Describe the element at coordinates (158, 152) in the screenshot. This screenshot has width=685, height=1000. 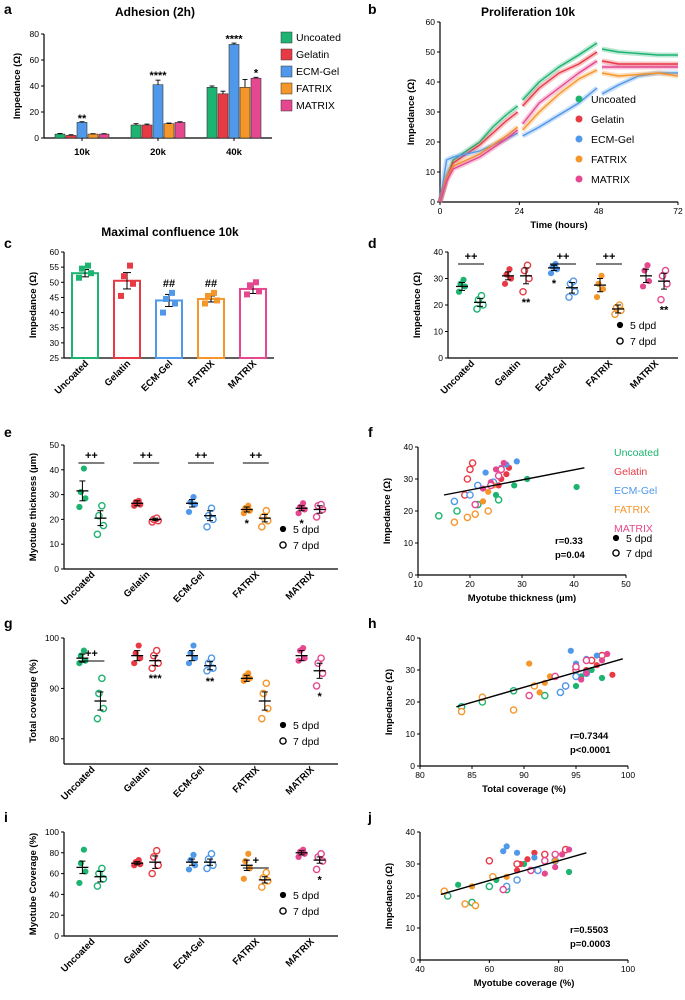
I see `category-label: 20k` at that location.